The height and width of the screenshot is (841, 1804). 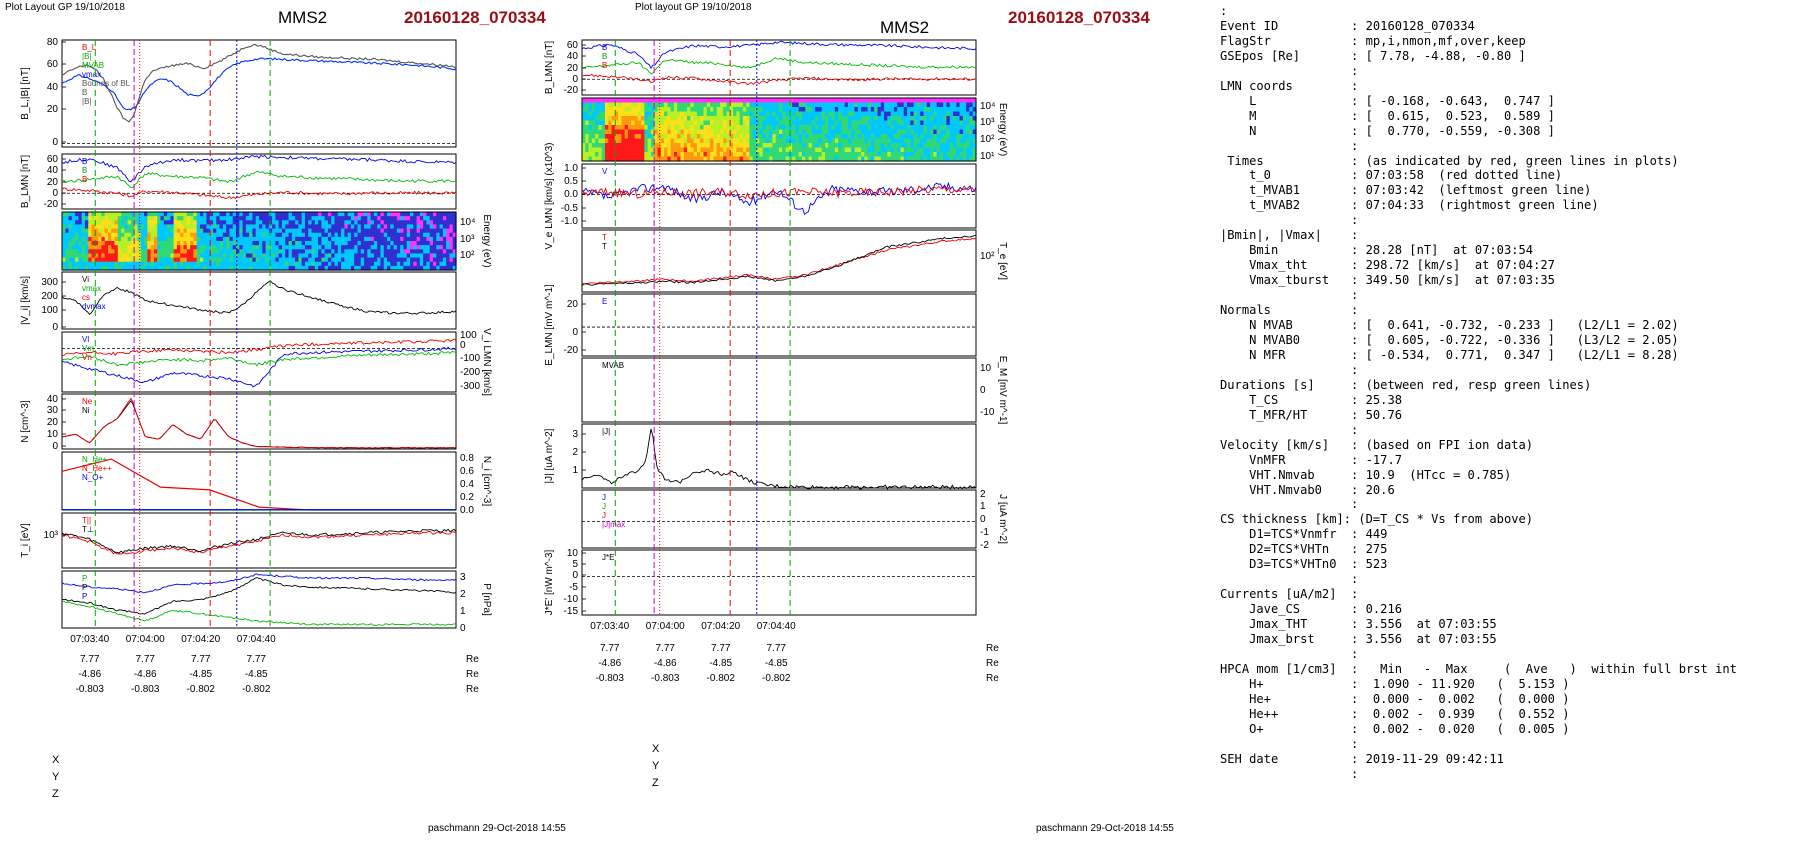 I want to click on y-tick-label: 0, so click(x=983, y=390).